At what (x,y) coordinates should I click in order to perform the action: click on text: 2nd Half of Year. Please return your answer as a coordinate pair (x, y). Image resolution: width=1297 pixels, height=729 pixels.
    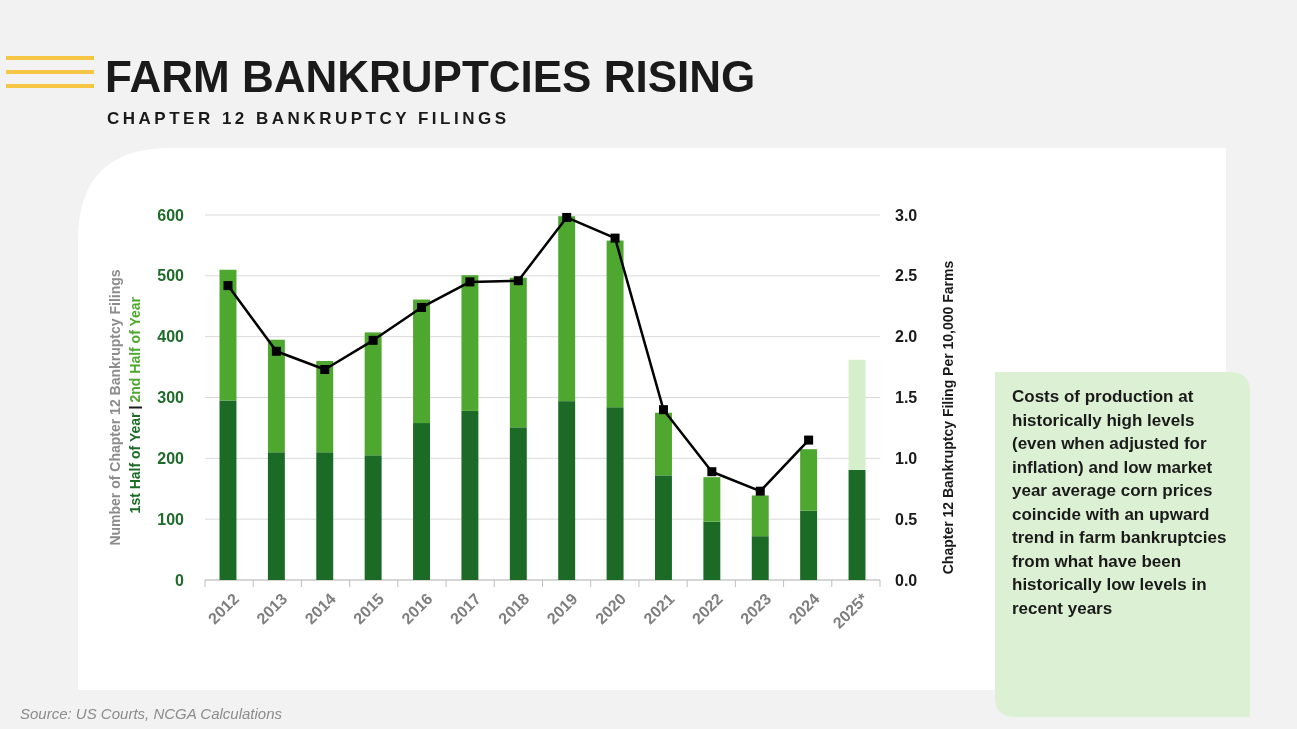
    Looking at the image, I should click on (135, 349).